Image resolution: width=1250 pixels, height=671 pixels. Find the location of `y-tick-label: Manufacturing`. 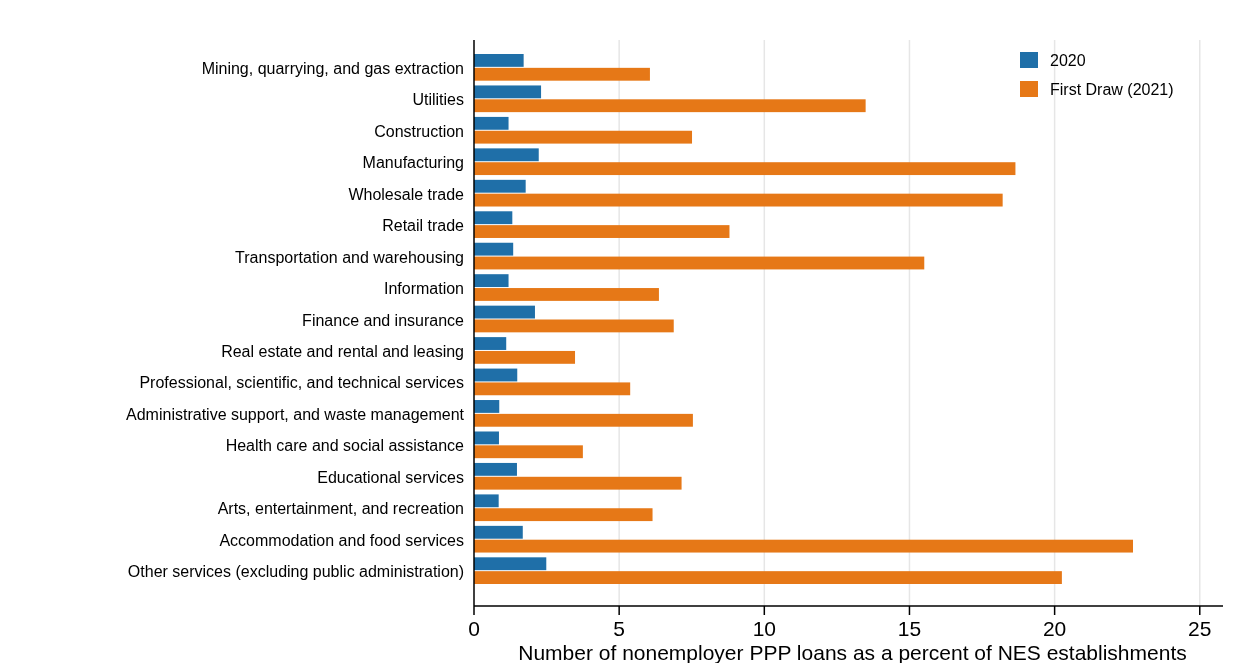

y-tick-label: Manufacturing is located at coordinates (413, 163).